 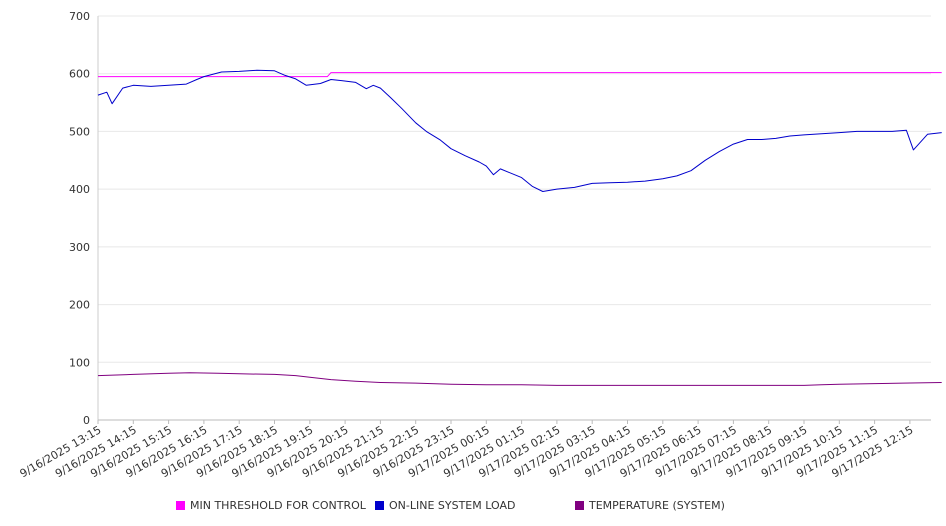 What do you see at coordinates (86, 420) in the screenshot?
I see `y-tick-label: 0` at bounding box center [86, 420].